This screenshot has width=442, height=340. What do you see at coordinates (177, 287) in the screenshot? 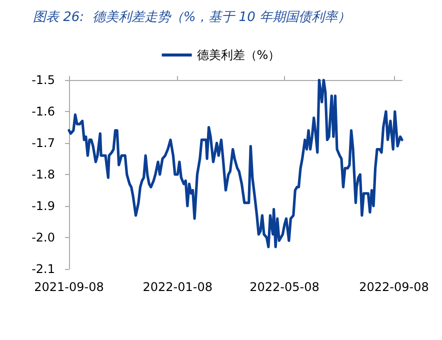
I see `x-tick-label: 2022-01-08` at bounding box center [177, 287].